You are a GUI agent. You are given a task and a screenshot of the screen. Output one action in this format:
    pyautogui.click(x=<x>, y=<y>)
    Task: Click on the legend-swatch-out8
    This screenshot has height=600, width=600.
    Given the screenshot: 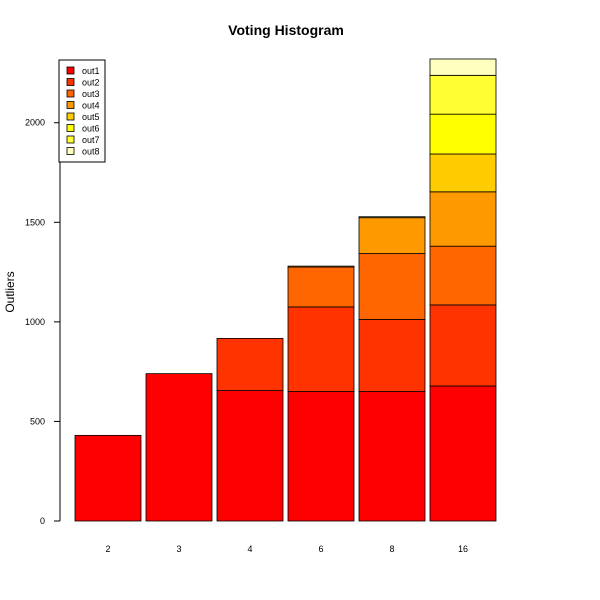 What is the action you would take?
    pyautogui.click(x=70, y=151)
    